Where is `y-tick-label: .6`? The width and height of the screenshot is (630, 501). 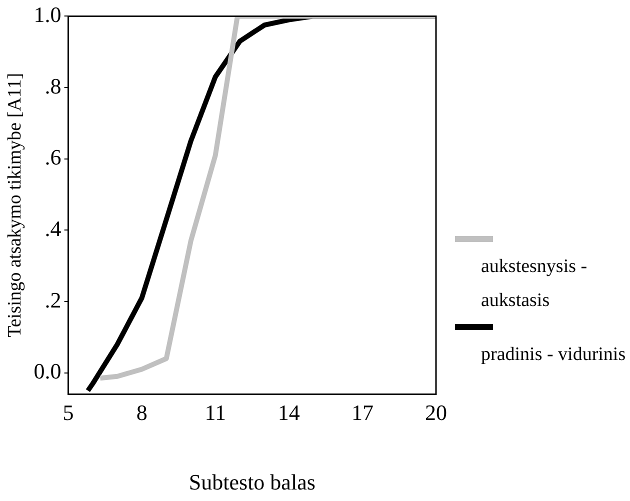 y-tick-label: .6 is located at coordinates (53, 157).